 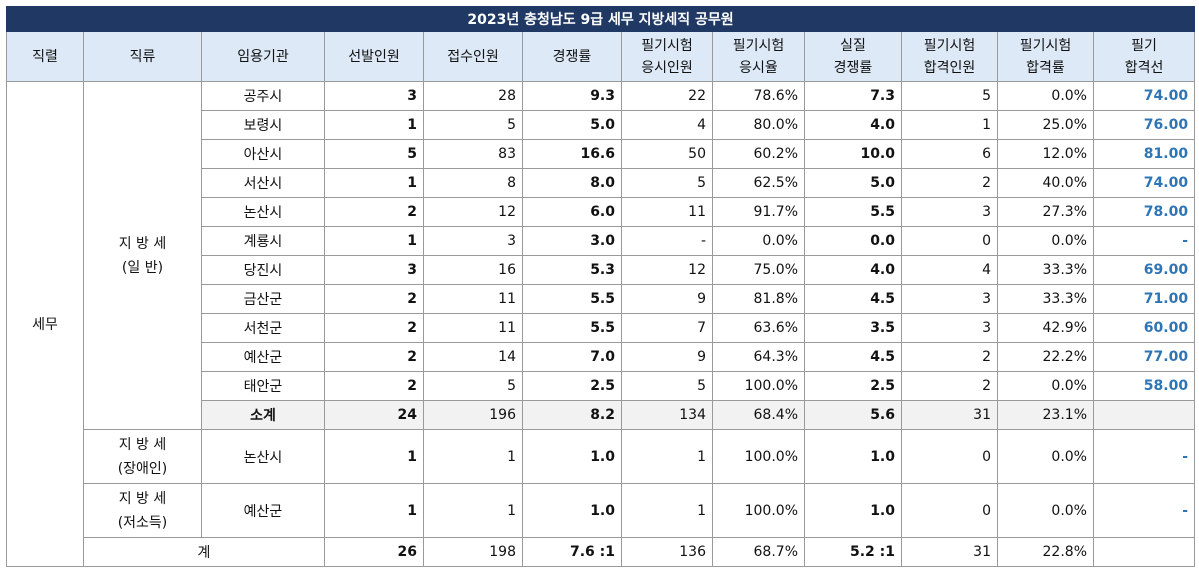 What do you see at coordinates (374, 415) in the screenshot?
I see `selected-count: 24` at bounding box center [374, 415].